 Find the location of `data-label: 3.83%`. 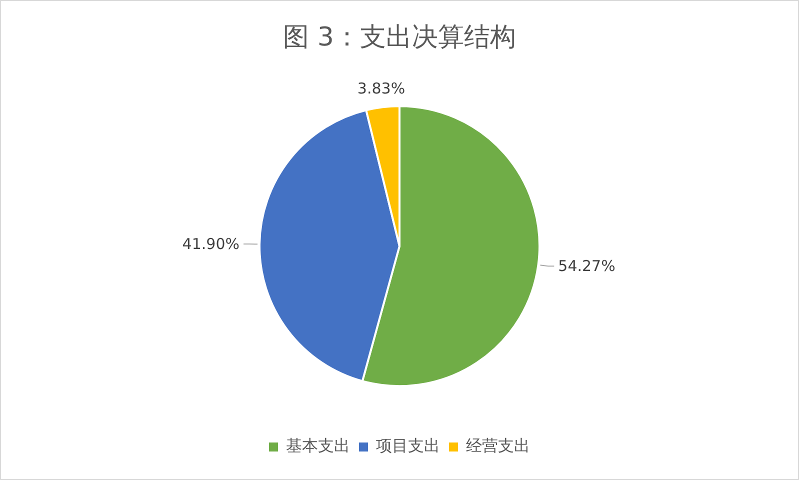

data-label: 3.83% is located at coordinates (381, 89).